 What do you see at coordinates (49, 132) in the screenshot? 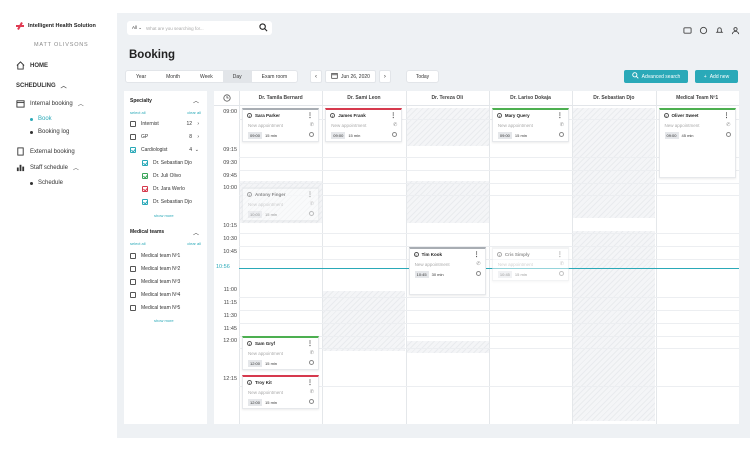
I see `nav-booking-log: Booking log` at bounding box center [49, 132].